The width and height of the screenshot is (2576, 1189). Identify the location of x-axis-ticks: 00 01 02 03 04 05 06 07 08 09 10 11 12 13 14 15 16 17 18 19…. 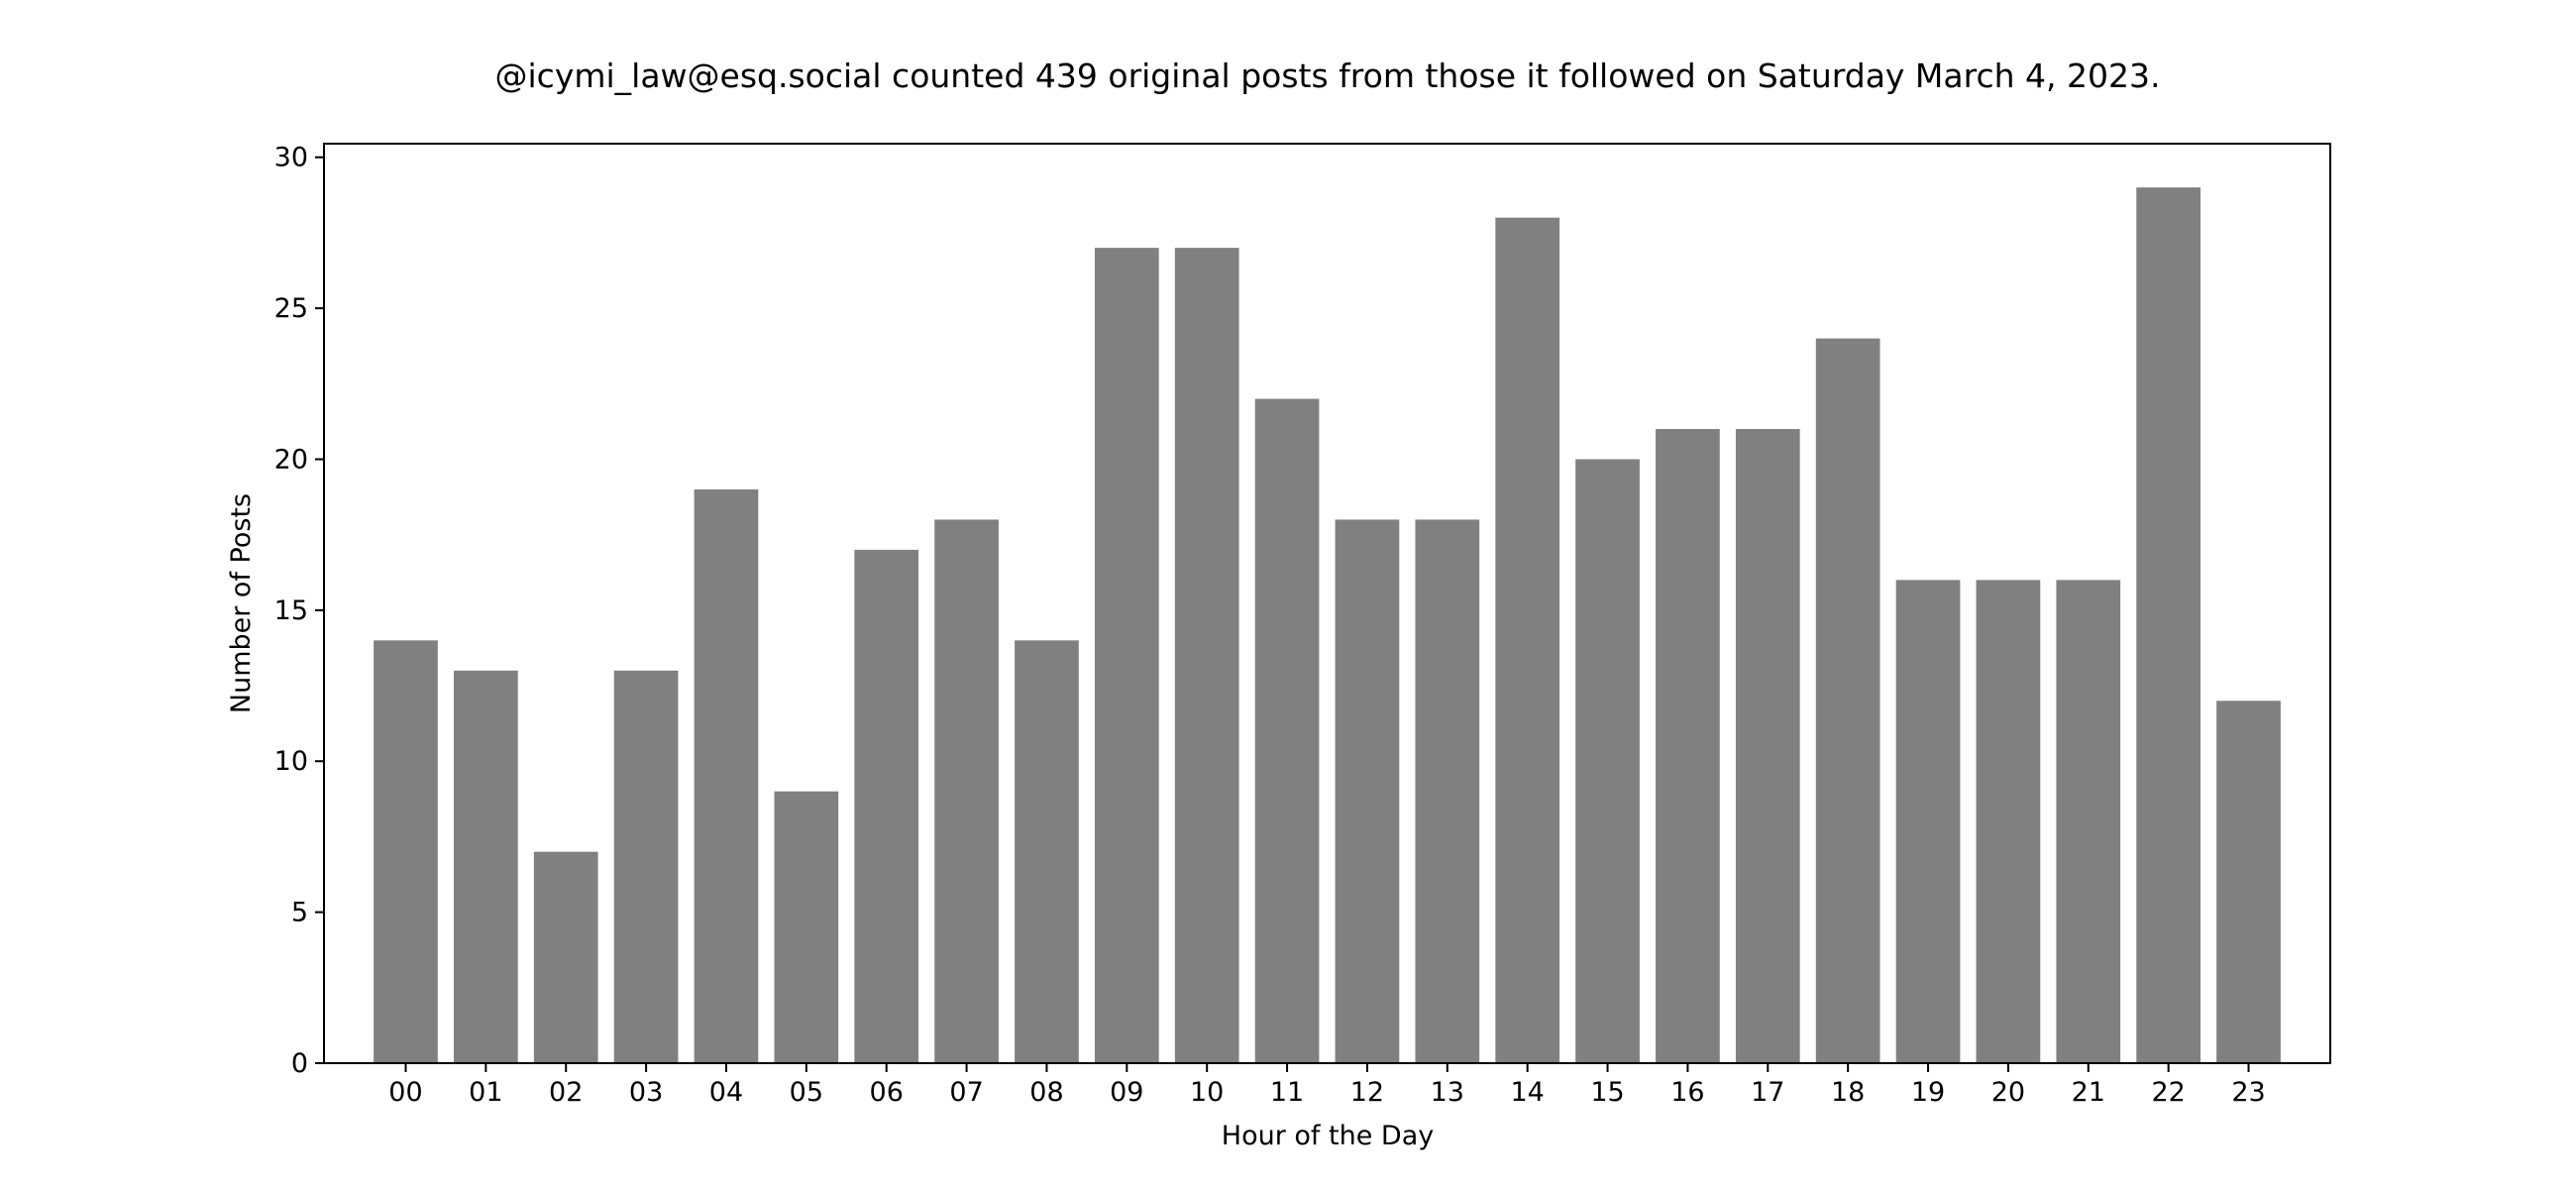
(1327, 1085).